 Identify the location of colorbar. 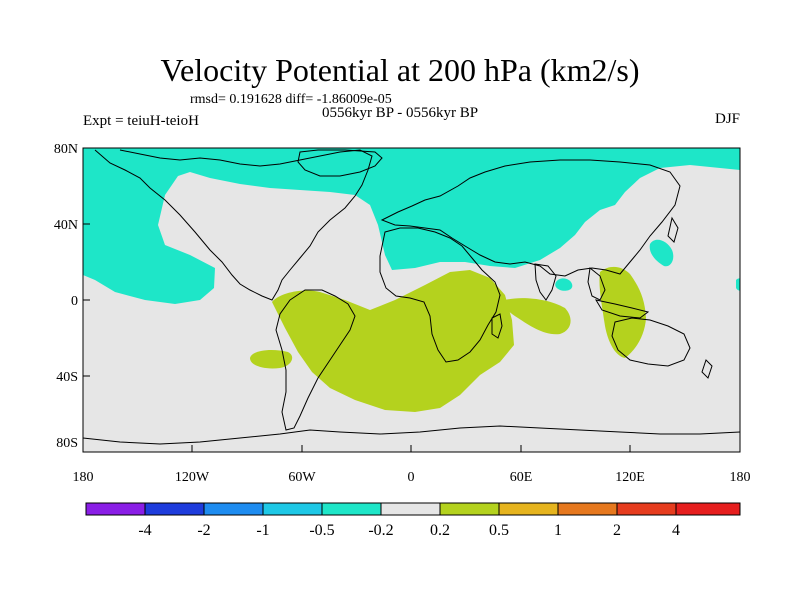
(413, 509).